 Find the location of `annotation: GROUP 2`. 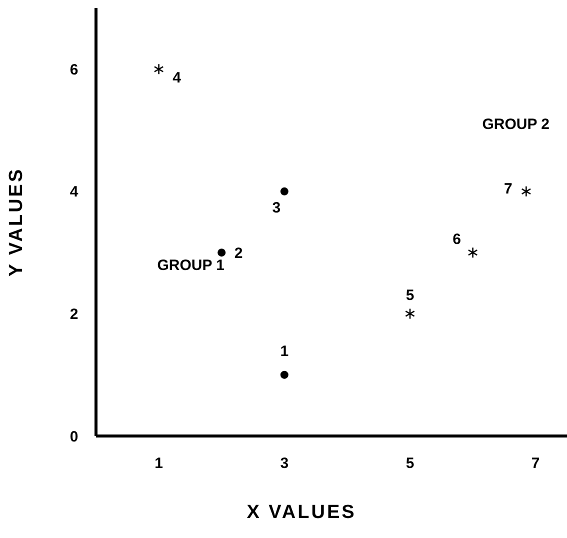

annotation: GROUP 2 is located at coordinates (516, 124).